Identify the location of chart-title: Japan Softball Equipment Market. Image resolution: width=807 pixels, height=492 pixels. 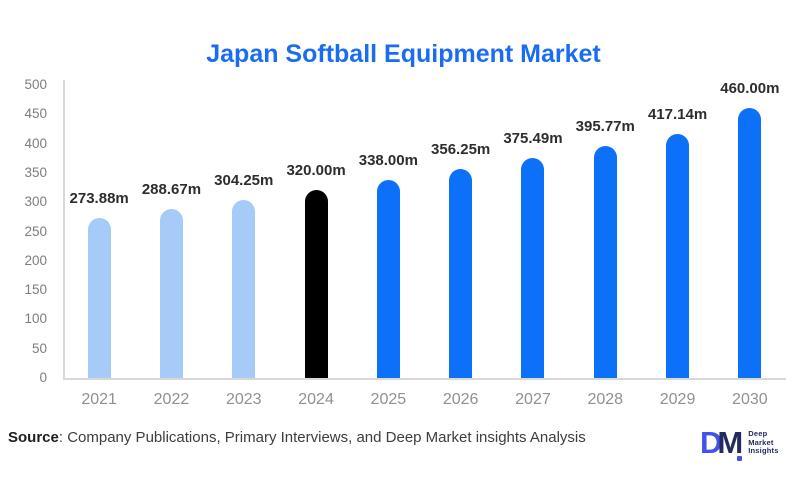
(403, 54).